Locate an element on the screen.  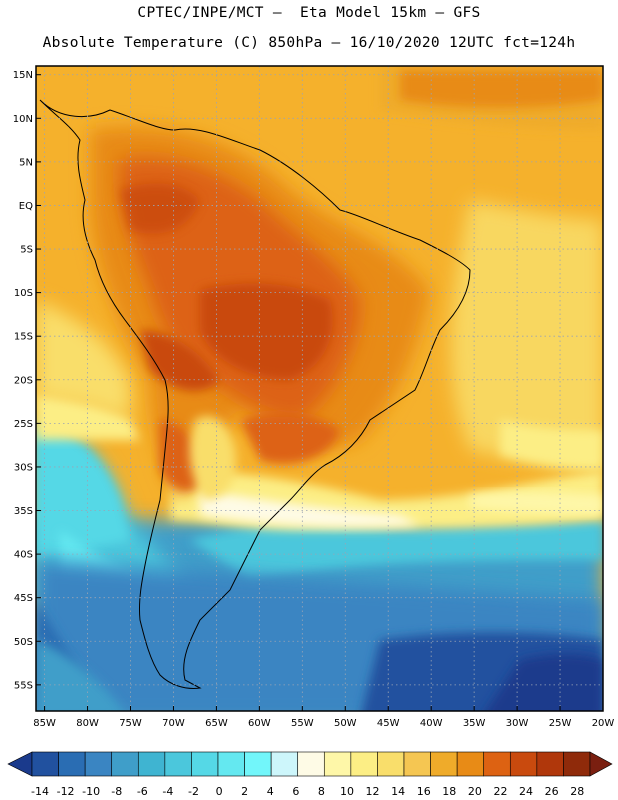
lat-tick-label: 55S is located at coordinates (23, 685).